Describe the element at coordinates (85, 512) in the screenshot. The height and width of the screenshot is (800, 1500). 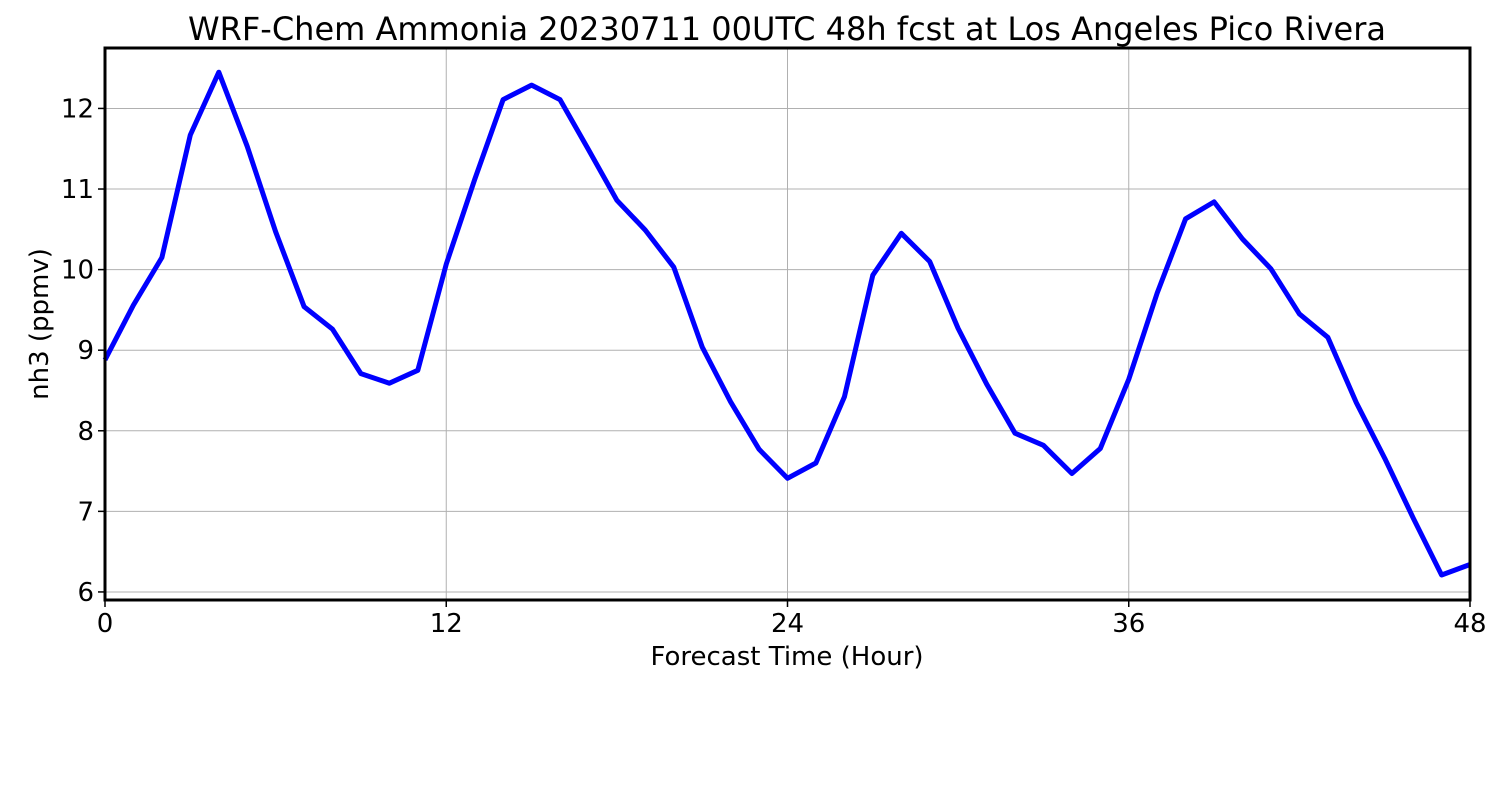
I see `y-tick-label: 7` at that location.